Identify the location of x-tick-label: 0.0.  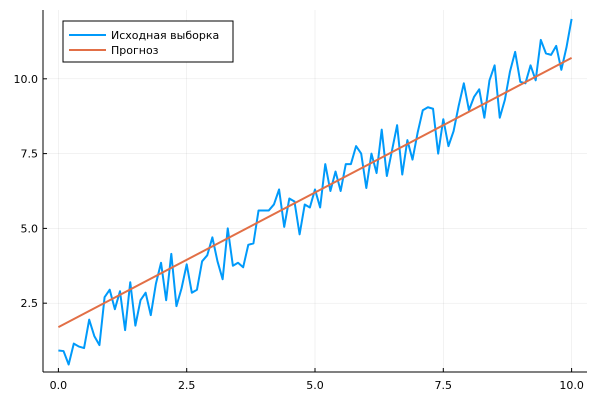
(59, 385).